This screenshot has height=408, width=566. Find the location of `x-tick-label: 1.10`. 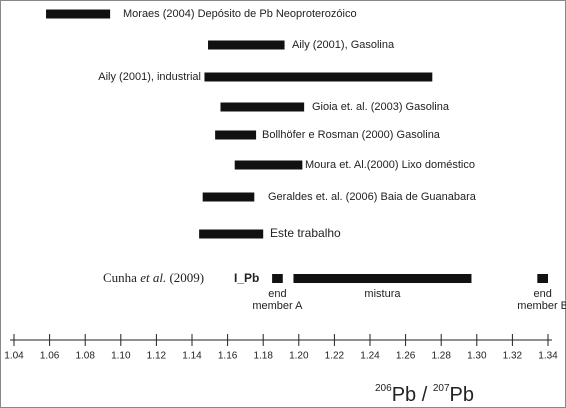

x-tick-label: 1.10 is located at coordinates (121, 356).